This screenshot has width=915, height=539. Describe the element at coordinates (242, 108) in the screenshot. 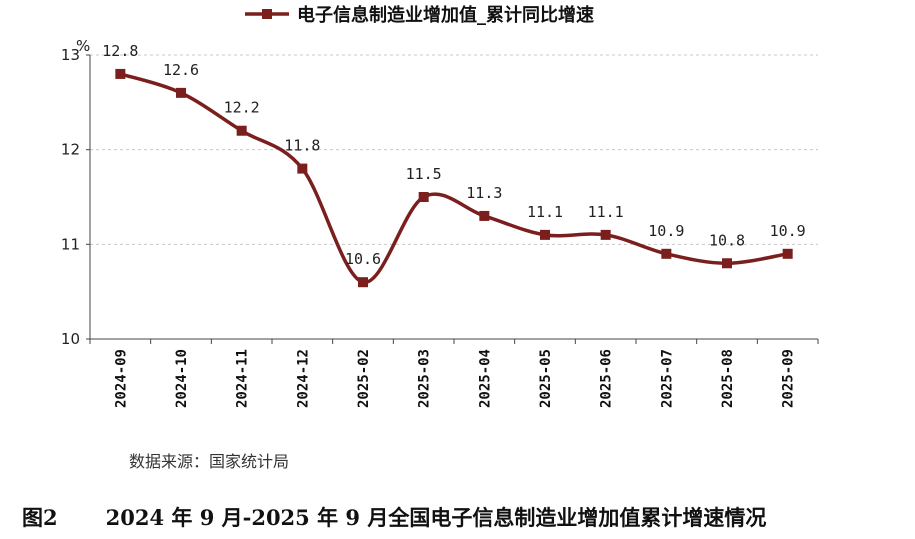

I see `data-label: 12.2` at that location.